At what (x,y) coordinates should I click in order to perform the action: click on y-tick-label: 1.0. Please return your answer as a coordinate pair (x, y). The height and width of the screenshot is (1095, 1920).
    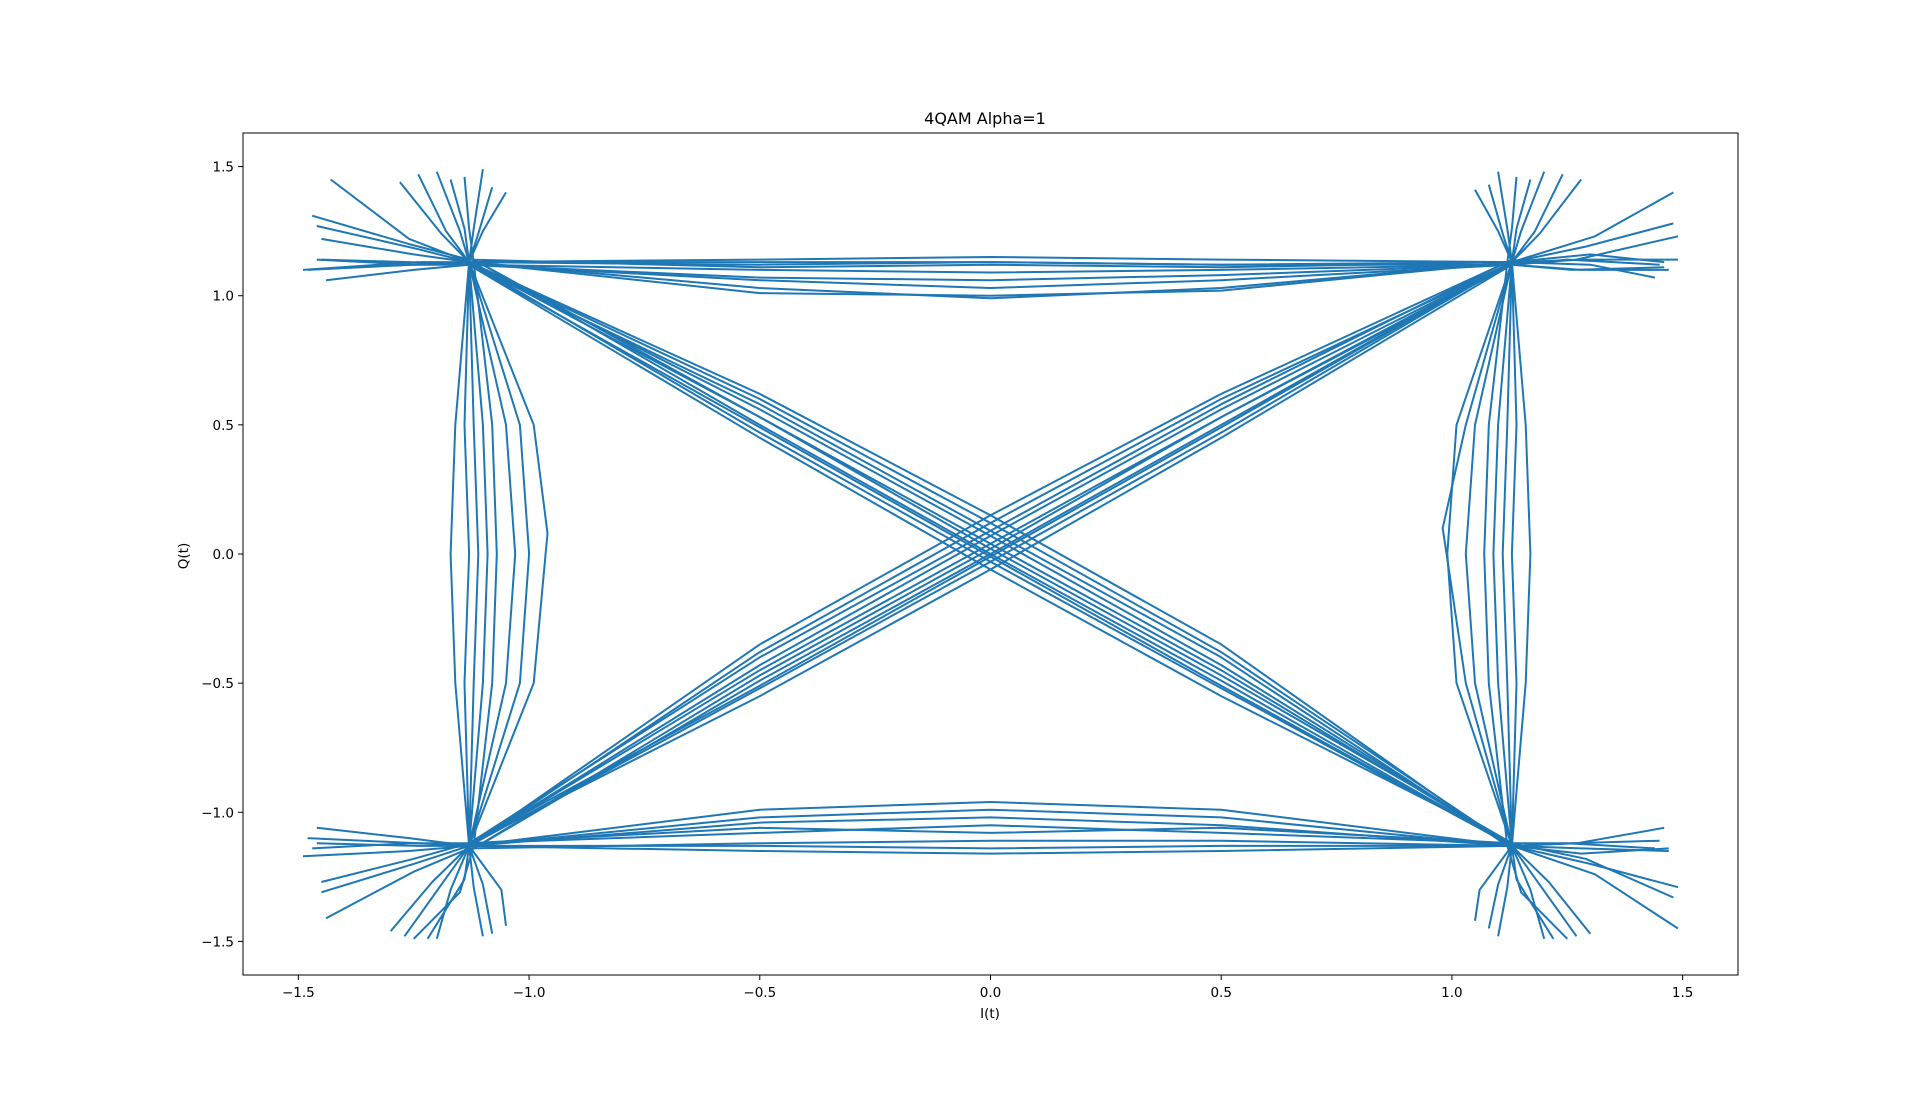
    Looking at the image, I should click on (223, 297).